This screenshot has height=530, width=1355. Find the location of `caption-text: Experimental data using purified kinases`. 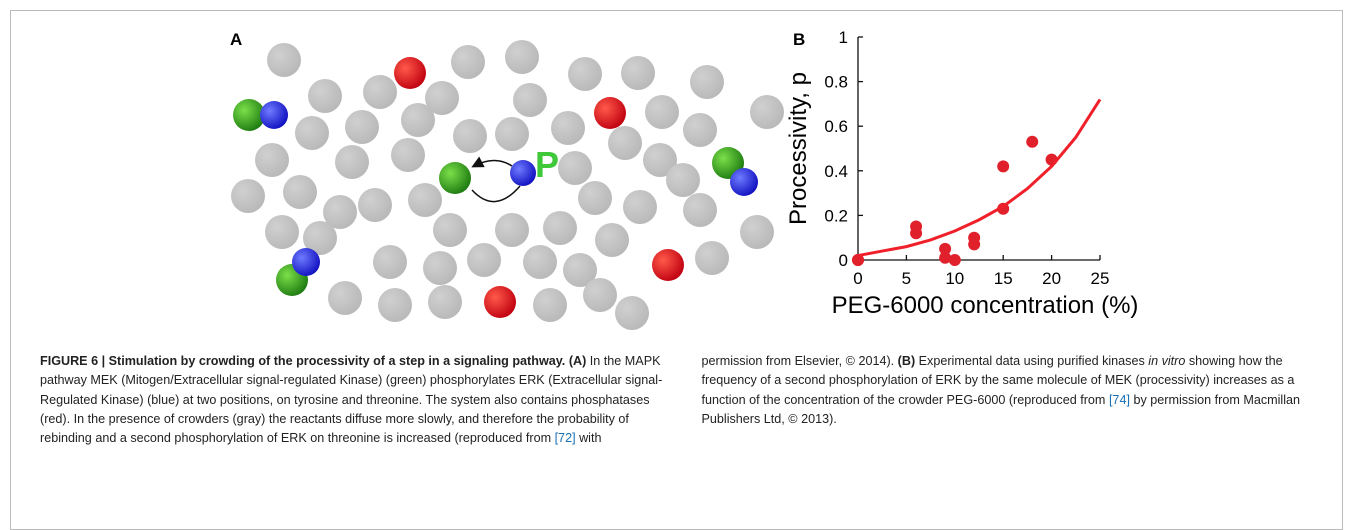

caption-text: Experimental data using purified kinases is located at coordinates (1031, 361).